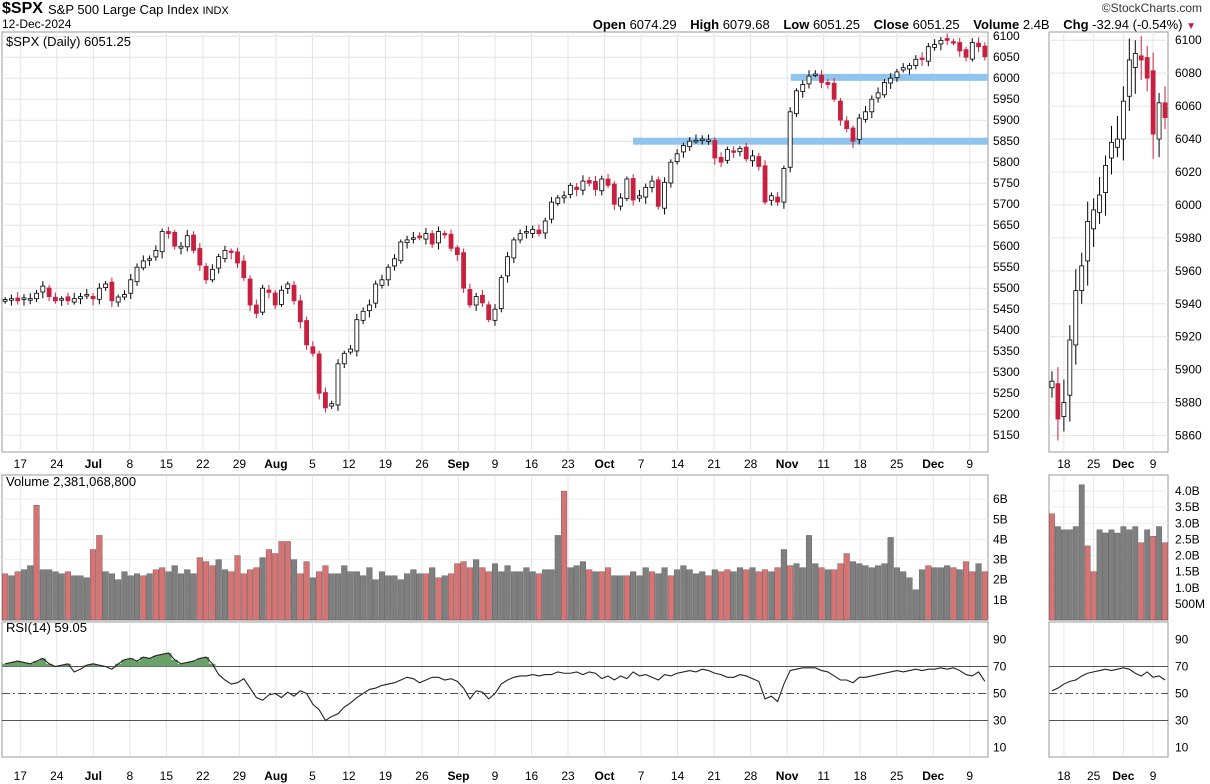 This screenshot has height=784, width=1210. Describe the element at coordinates (532, 464) in the screenshot. I see `time-tick-label: 16` at that location.